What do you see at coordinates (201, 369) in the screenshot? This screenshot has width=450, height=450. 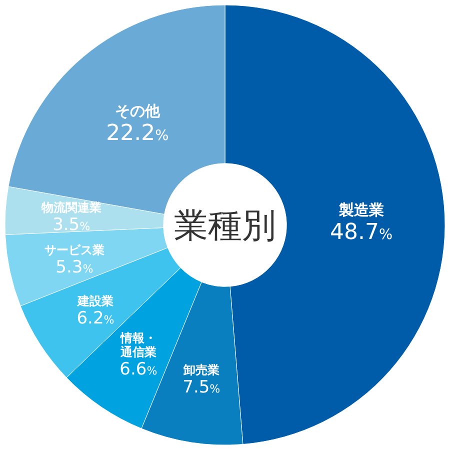 I see `slice-label: 卸売業` at bounding box center [201, 369].